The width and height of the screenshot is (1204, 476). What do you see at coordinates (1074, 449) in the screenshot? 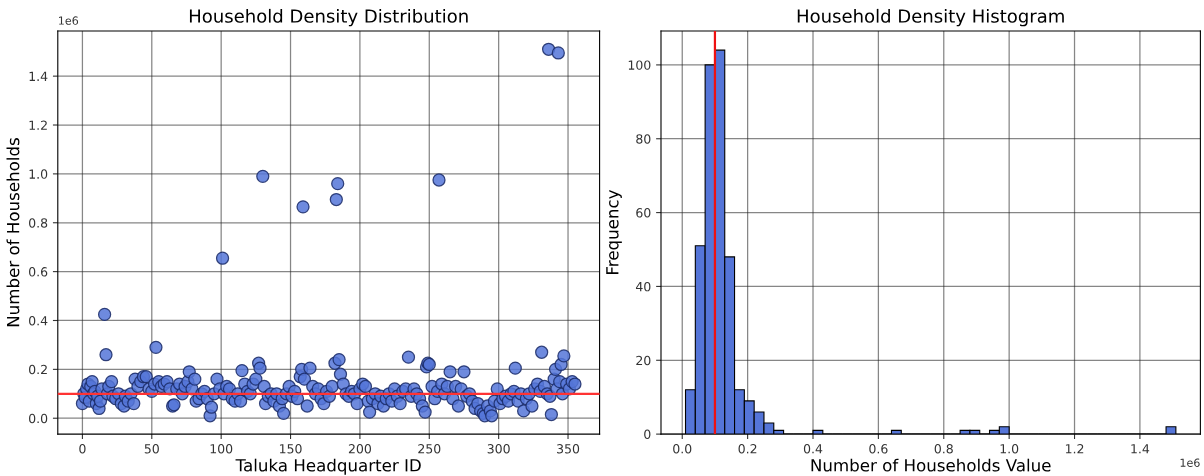
I see `x-tick-label: 1.2` at bounding box center [1074, 449].